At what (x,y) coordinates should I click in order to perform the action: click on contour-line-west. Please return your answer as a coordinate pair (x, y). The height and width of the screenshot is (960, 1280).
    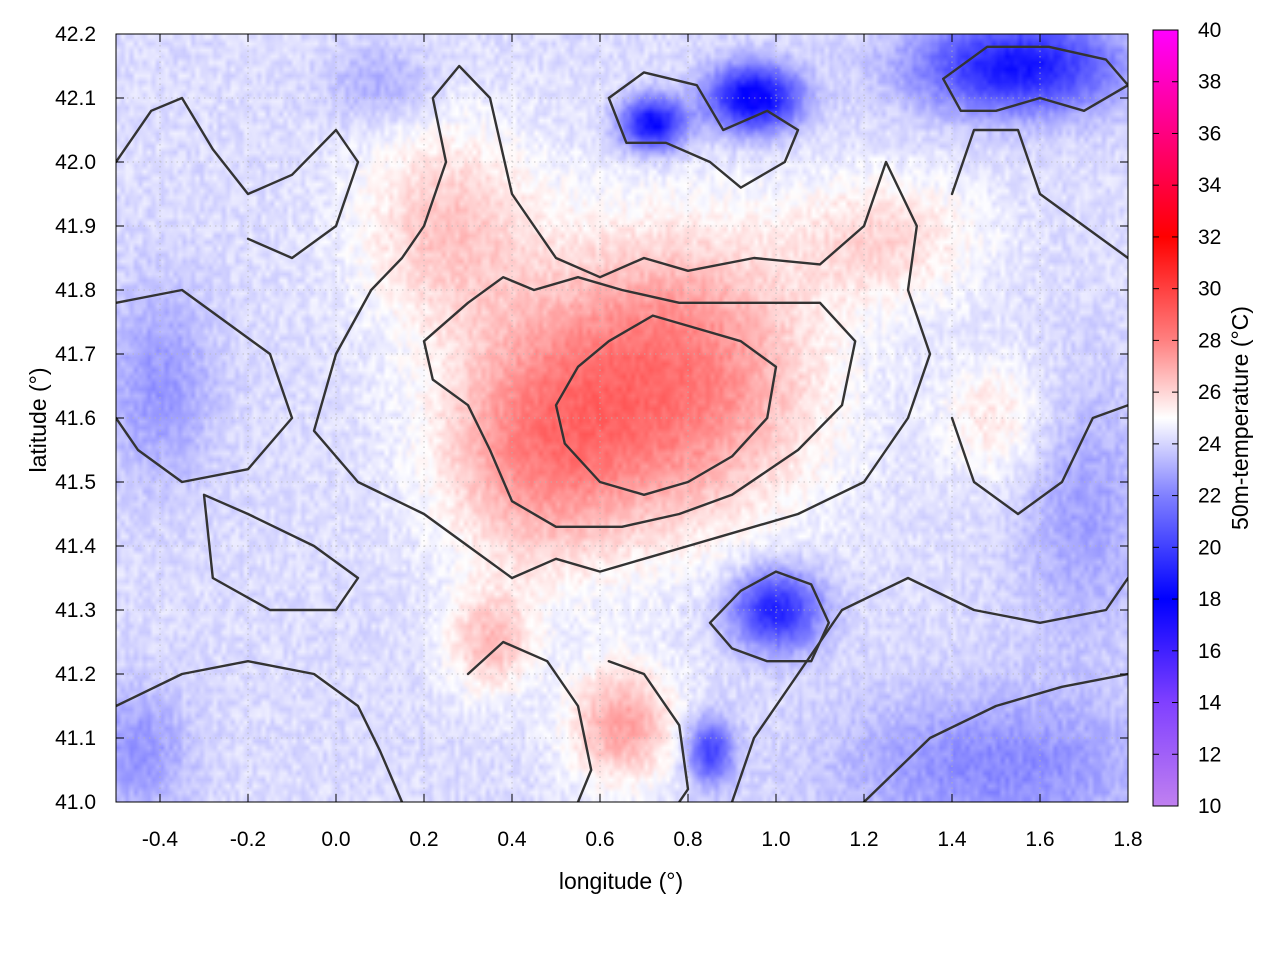
    Looking at the image, I should click on (205, 386).